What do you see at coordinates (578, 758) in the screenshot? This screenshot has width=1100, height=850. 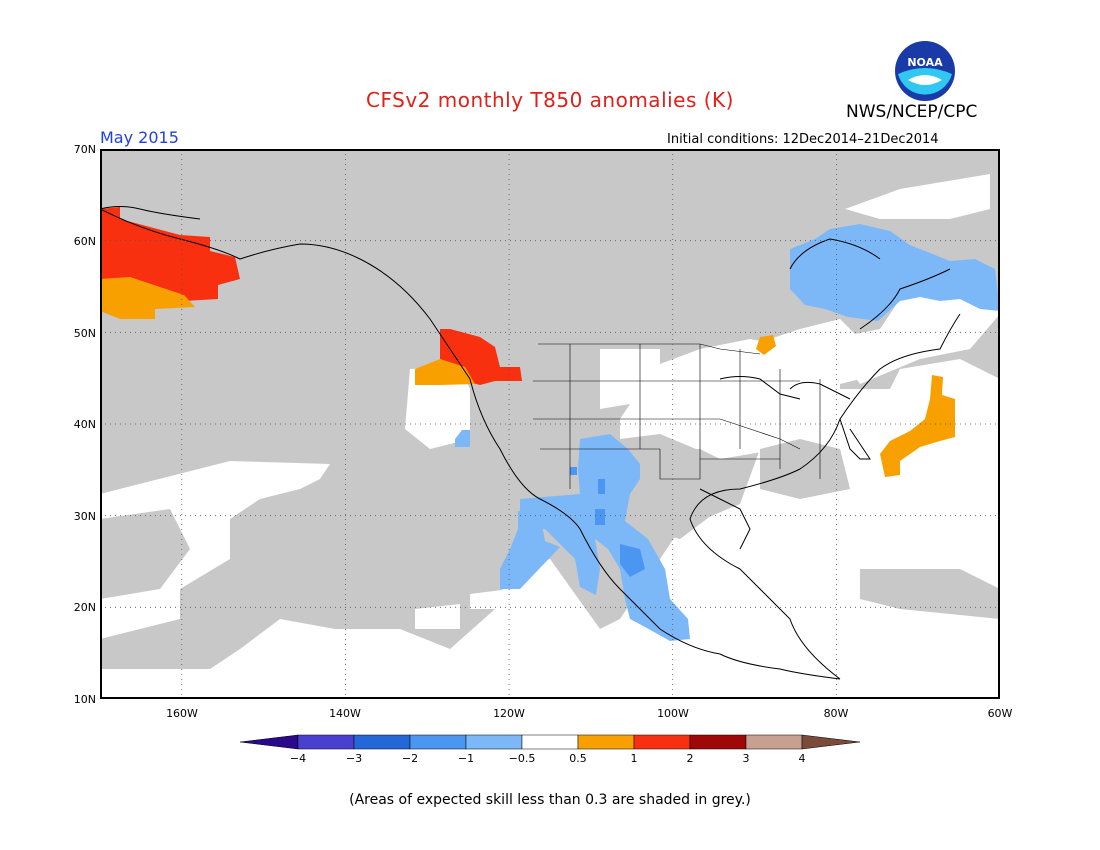 I see `colorbar-label: 0.5` at bounding box center [578, 758].